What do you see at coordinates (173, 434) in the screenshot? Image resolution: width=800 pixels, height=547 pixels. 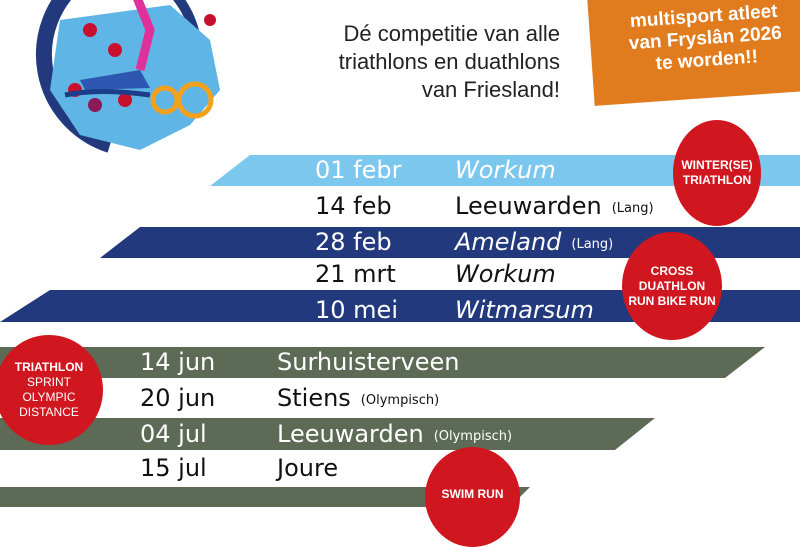 I see `event-date: 04 jul` at bounding box center [173, 434].